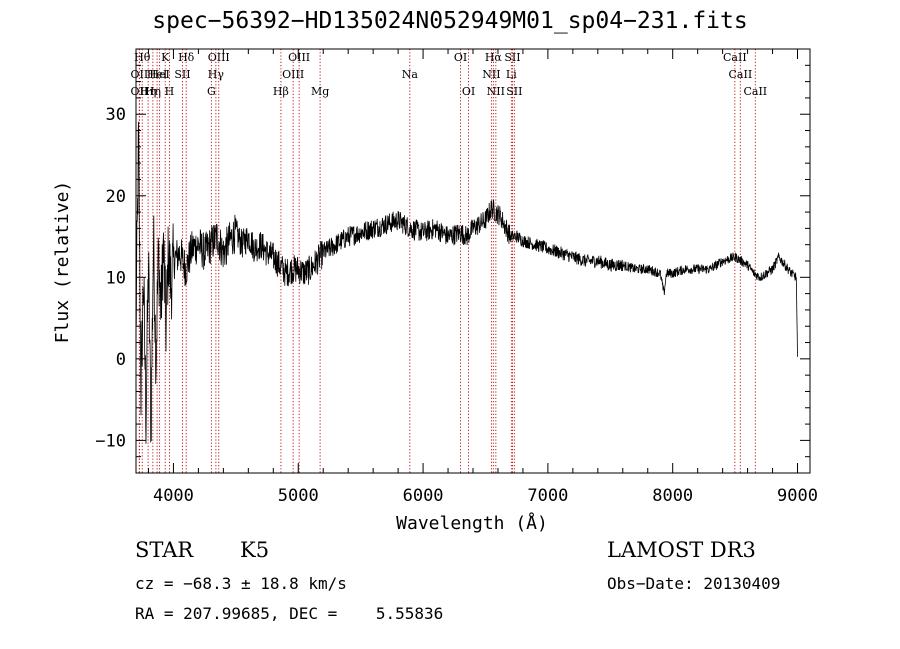 Image resolution: width=900 pixels, height=649 pixels. What do you see at coordinates (116, 115) in the screenshot?
I see `y-tick-label: 30` at bounding box center [116, 115].